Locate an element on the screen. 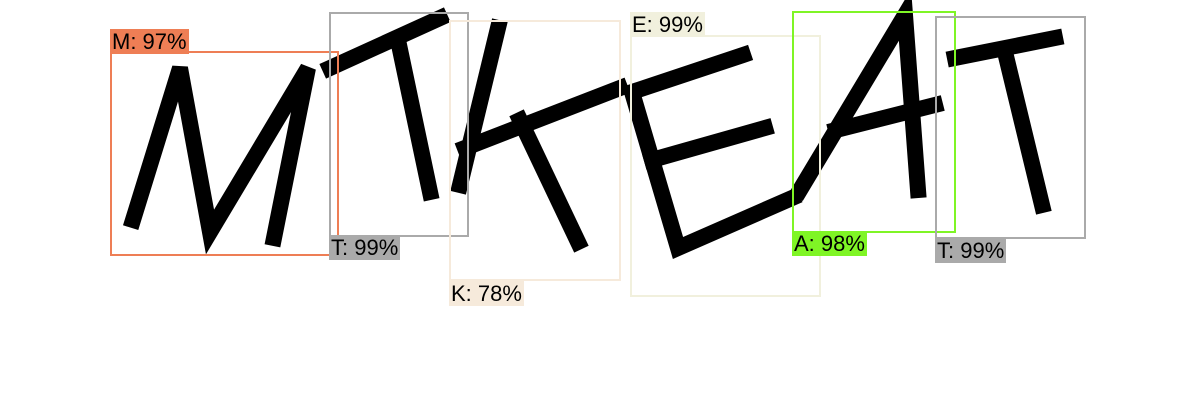 Image resolution: width=1200 pixels, height=420 pixels. detection-label-a: A: 98% is located at coordinates (829, 243).